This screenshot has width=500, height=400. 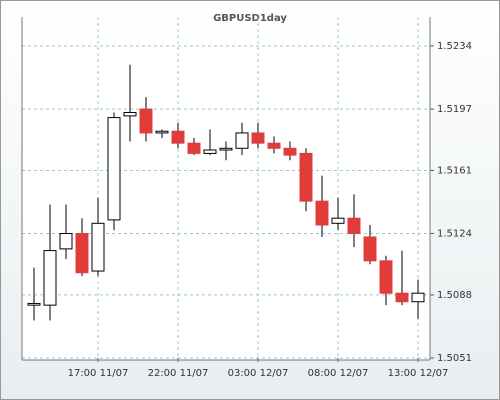 What do you see at coordinates (454, 109) in the screenshot?
I see `y-tick-label: 1.5197` at bounding box center [454, 109].